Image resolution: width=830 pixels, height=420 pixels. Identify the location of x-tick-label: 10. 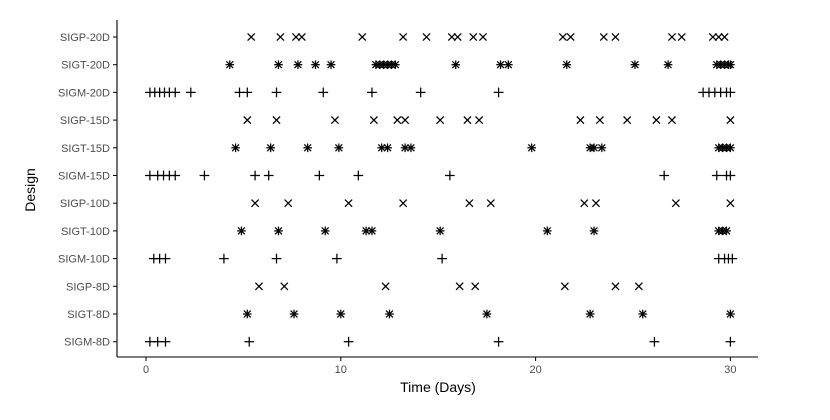
(341, 370).